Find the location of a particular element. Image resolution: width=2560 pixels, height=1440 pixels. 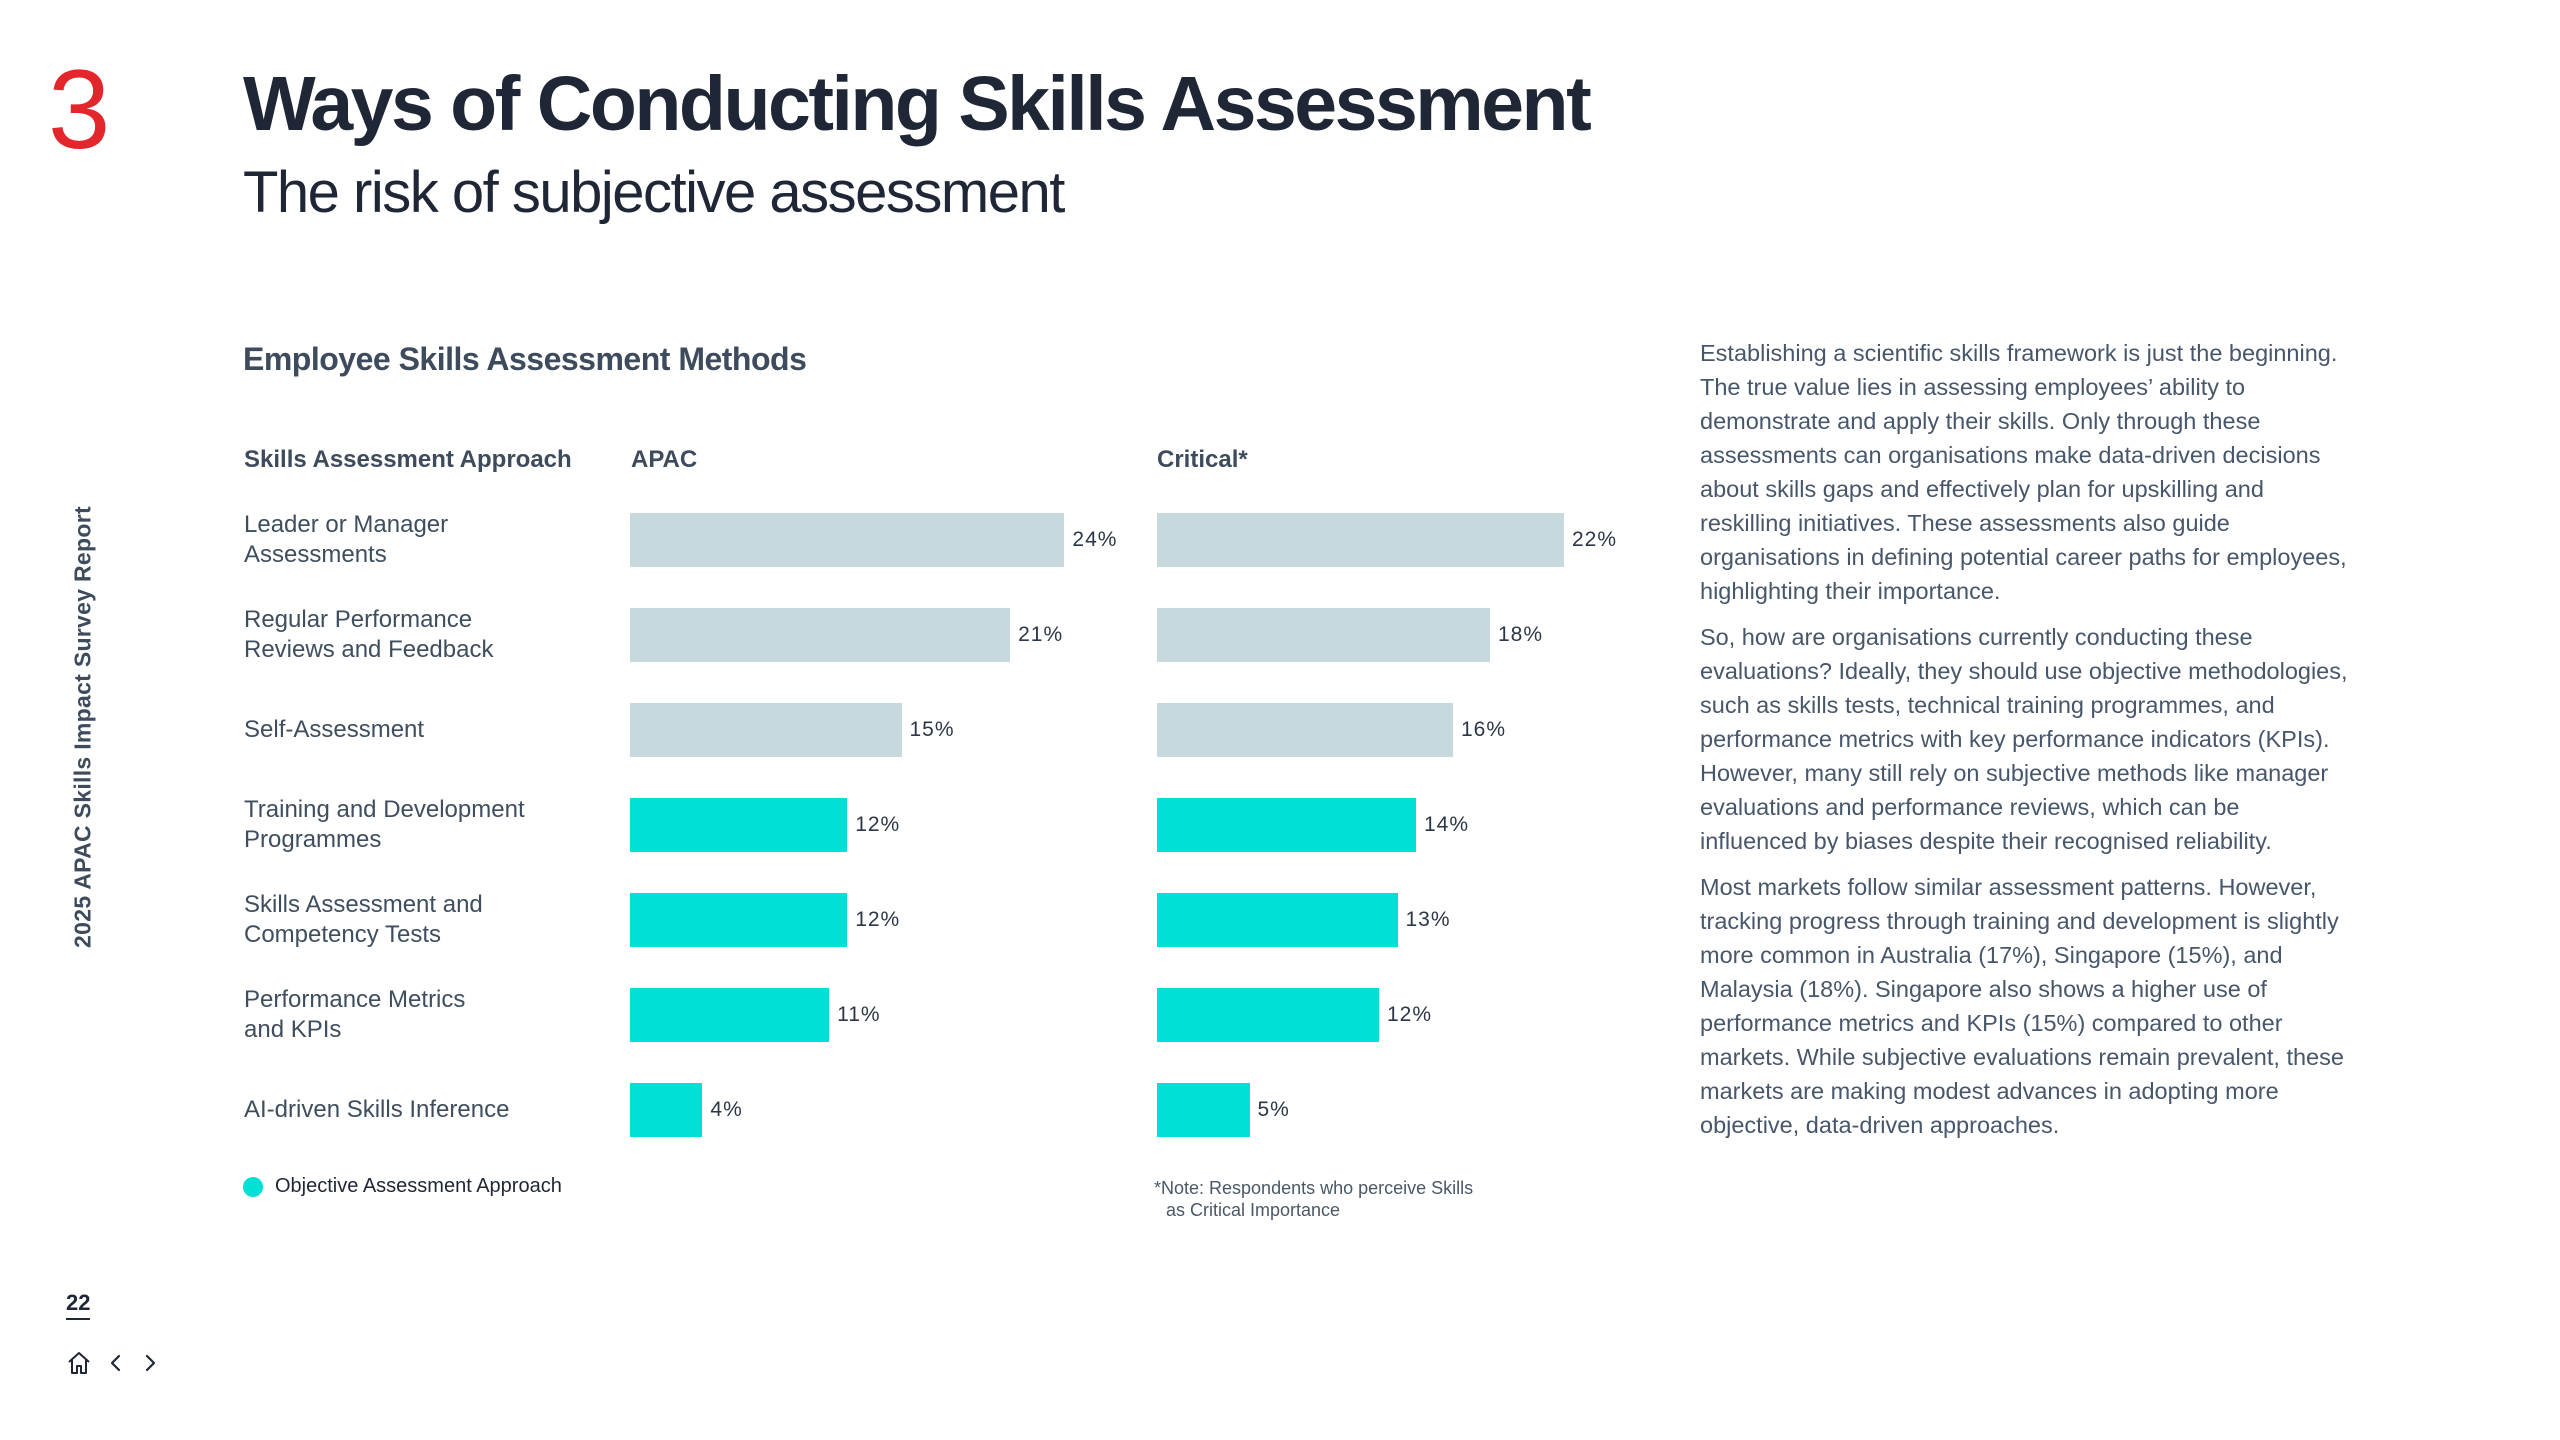

report-side-label: 2025 APAC Skills Impact Survey Report is located at coordinates (82, 727).